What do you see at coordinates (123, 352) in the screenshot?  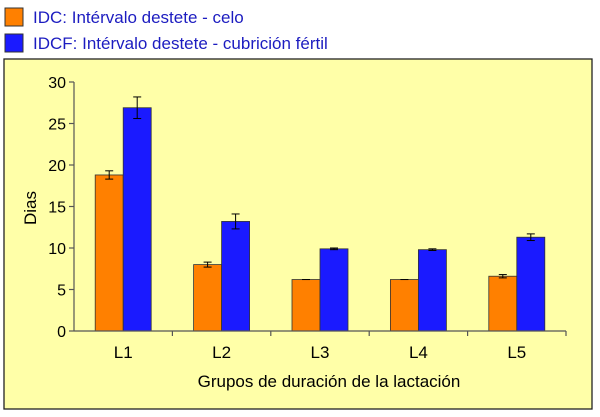 I see `x-tick-label: L1` at bounding box center [123, 352].